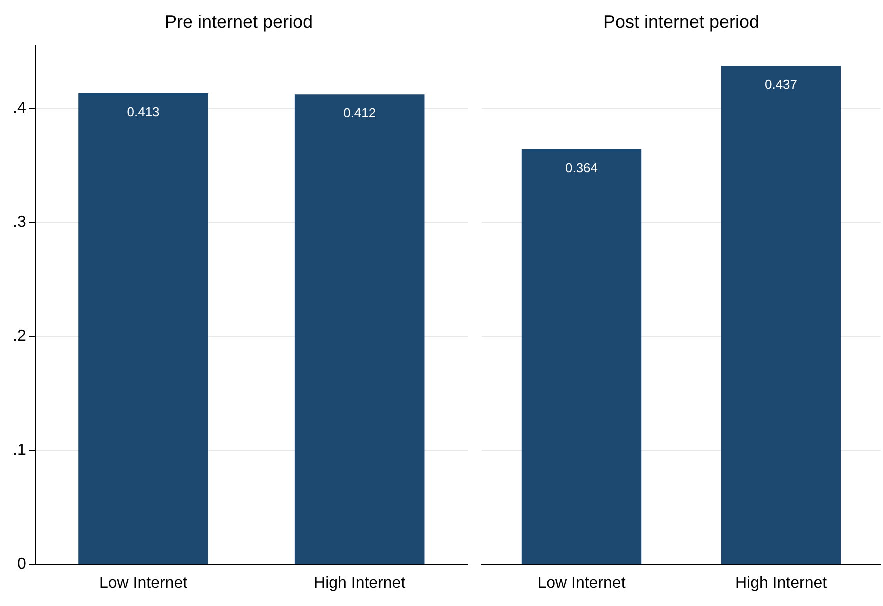 Image resolution: width=883 pixels, height=606 pixels. Describe the element at coordinates (681, 22) in the screenshot. I see `chart-title: Post internet period` at that location.